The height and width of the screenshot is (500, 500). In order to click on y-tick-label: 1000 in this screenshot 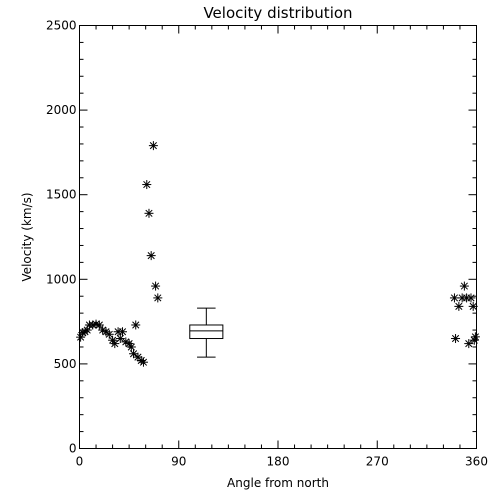, I will do `click(61, 279)`.